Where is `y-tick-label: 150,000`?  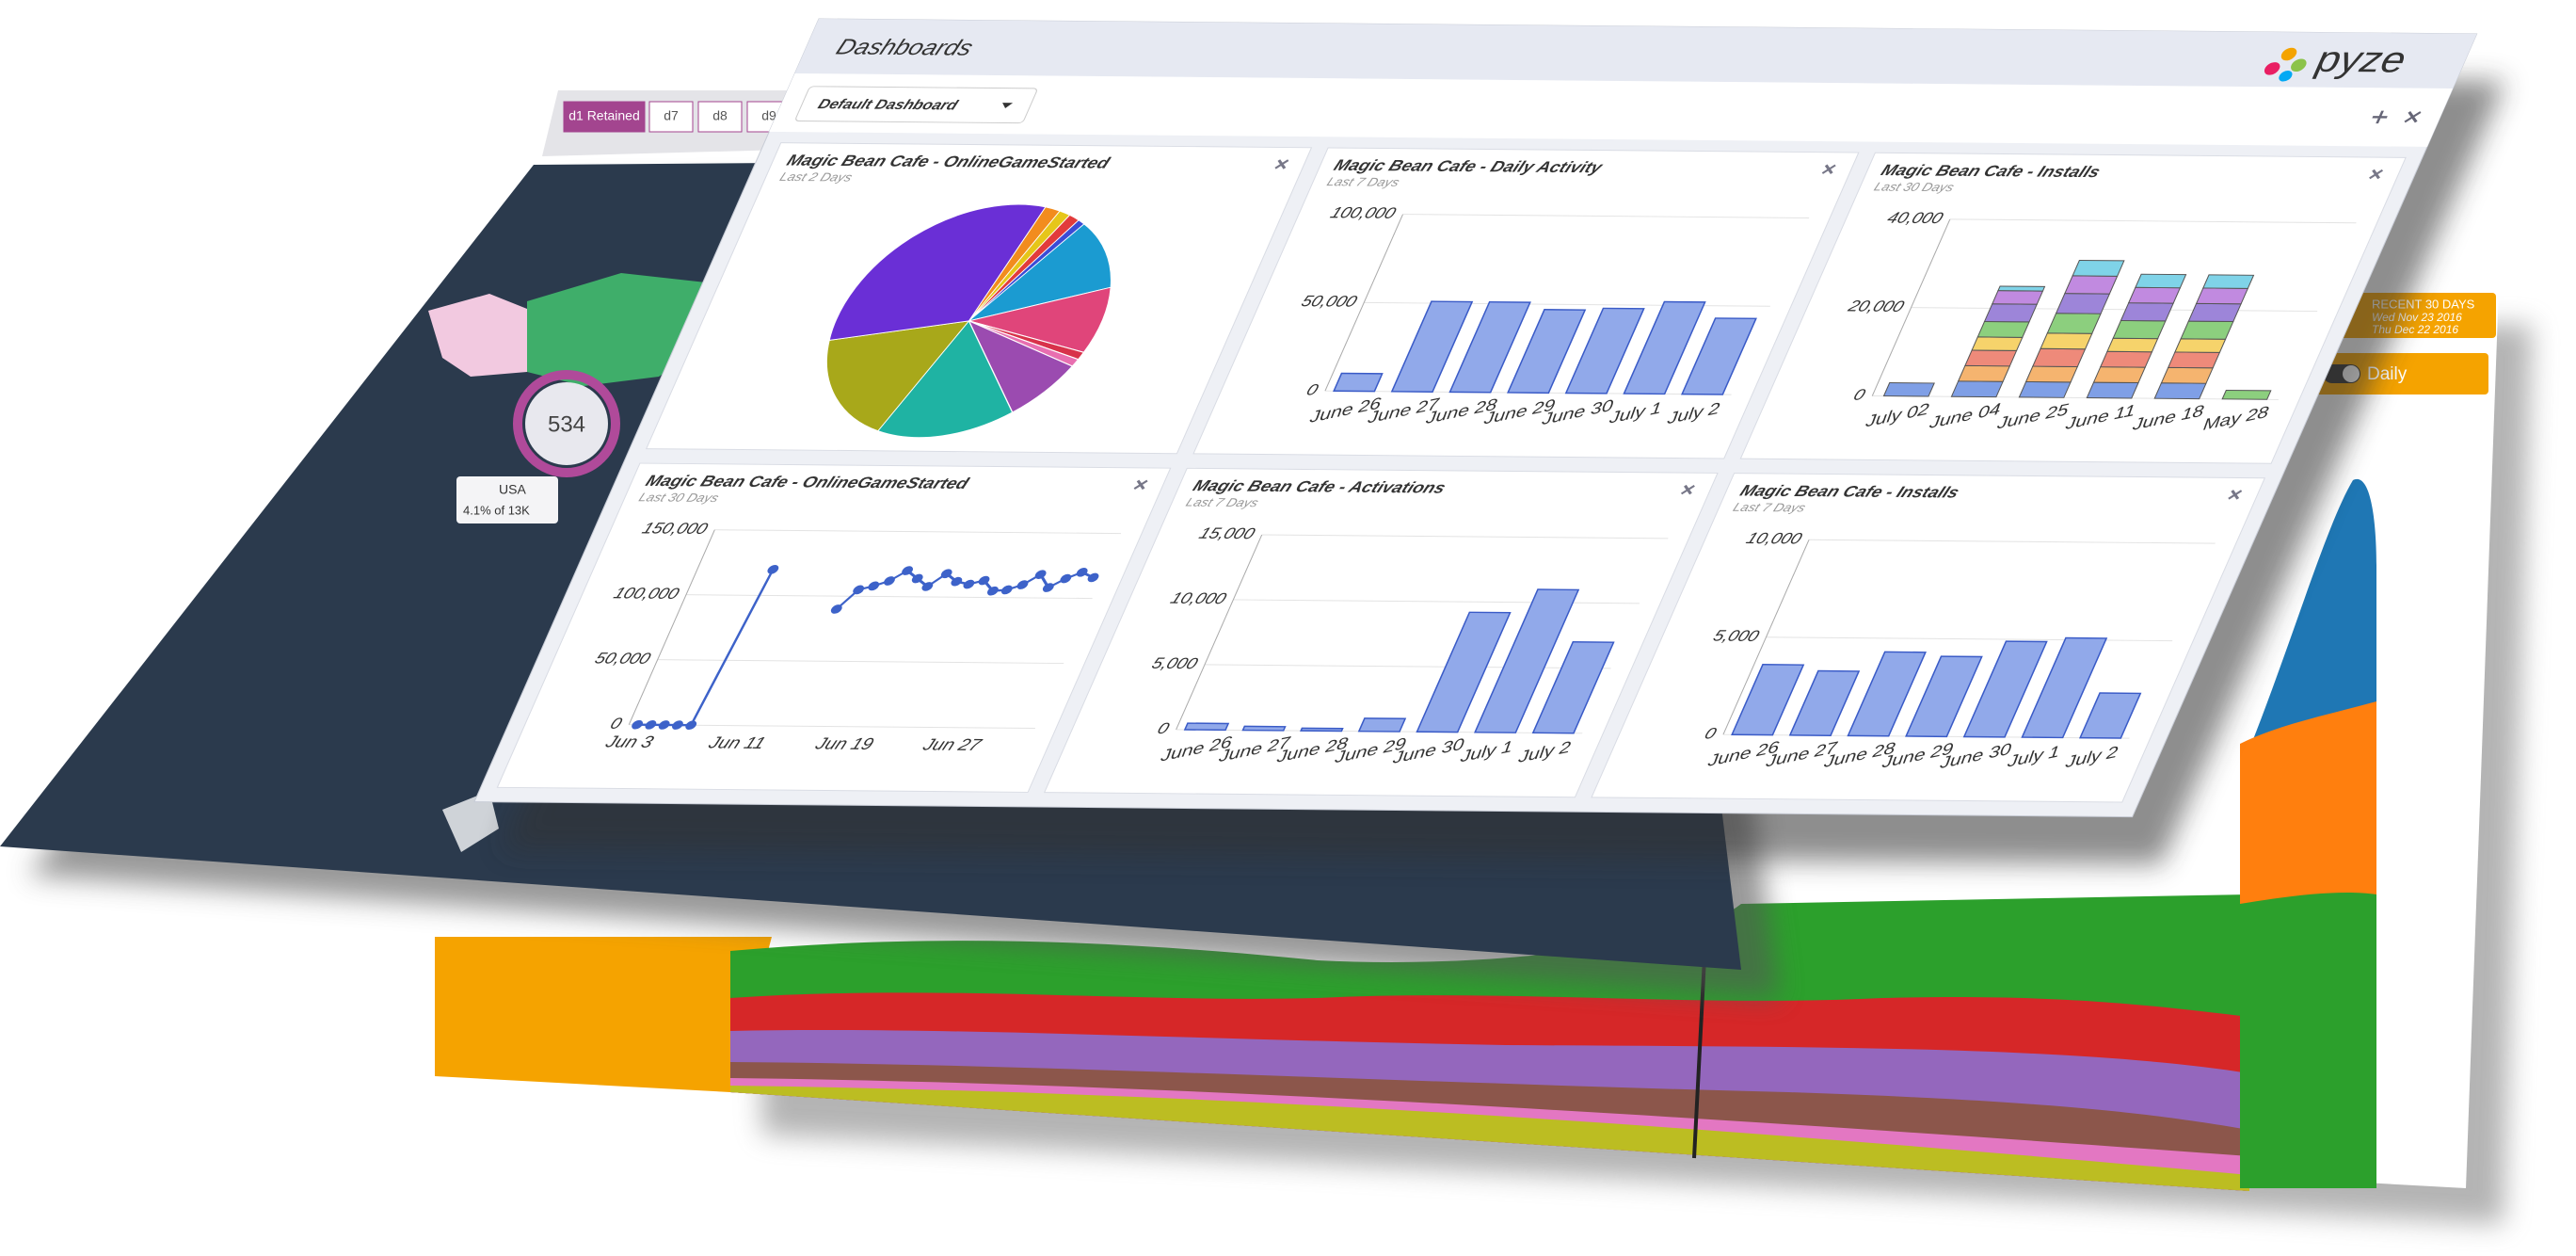
y-tick-label: 150,000 is located at coordinates (675, 528).